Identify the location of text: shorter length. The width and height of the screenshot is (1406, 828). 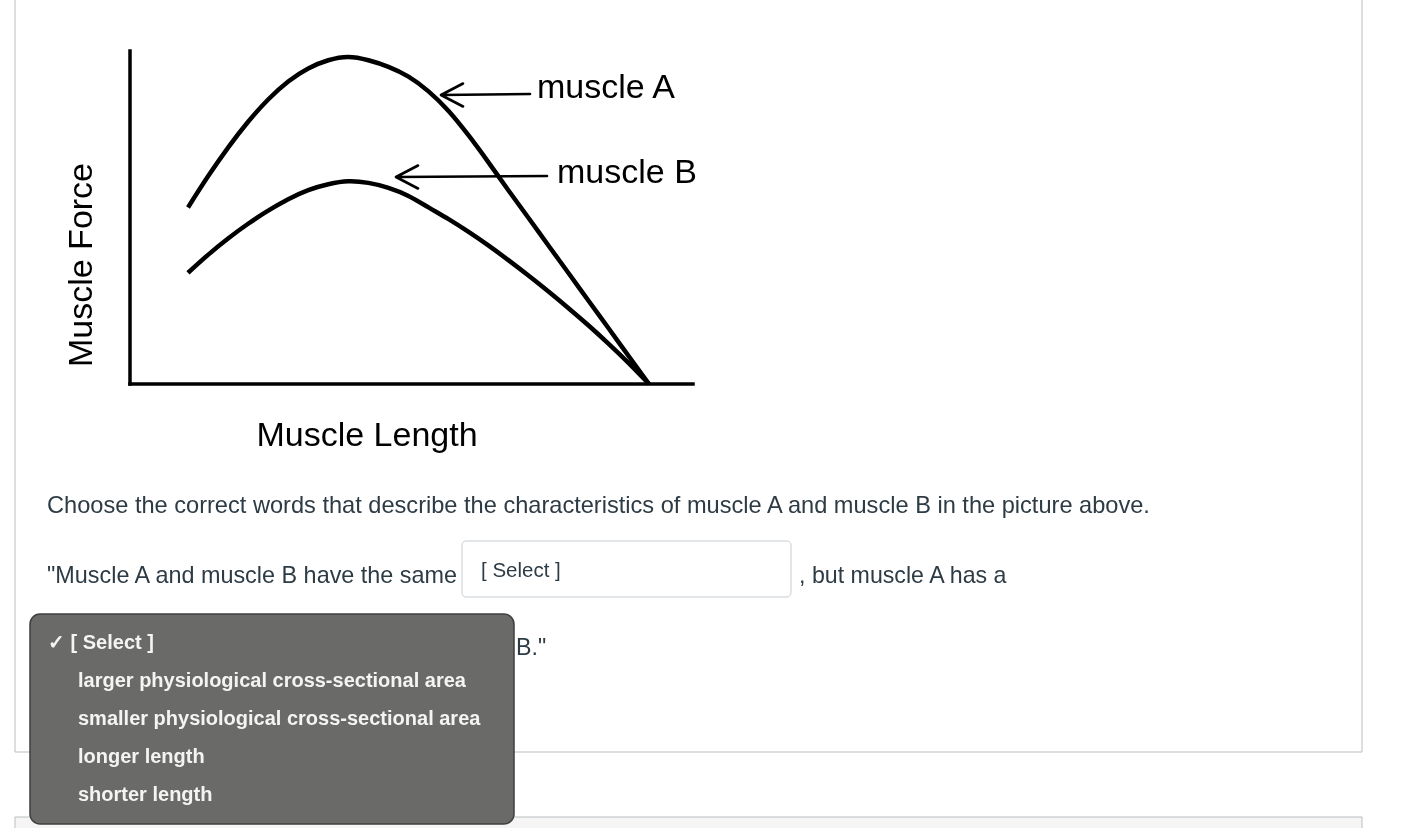
(145, 794).